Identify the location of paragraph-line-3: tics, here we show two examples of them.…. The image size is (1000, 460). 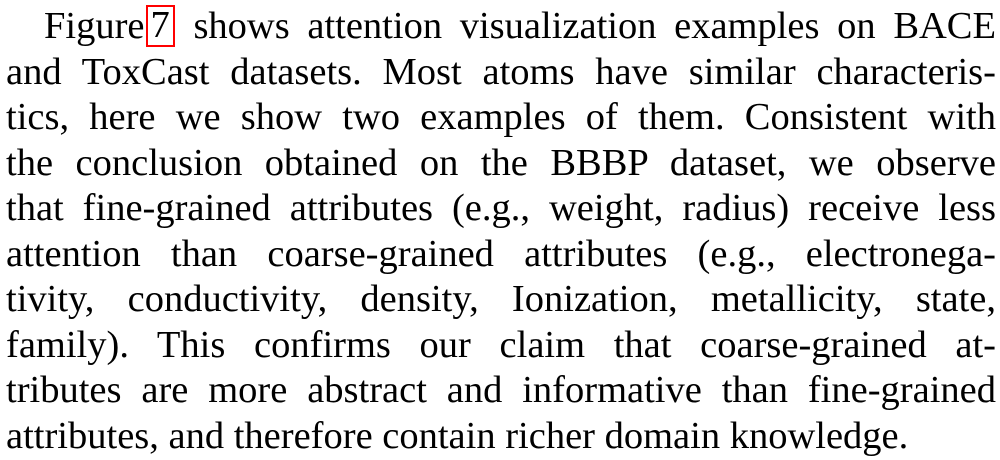
(501, 117).